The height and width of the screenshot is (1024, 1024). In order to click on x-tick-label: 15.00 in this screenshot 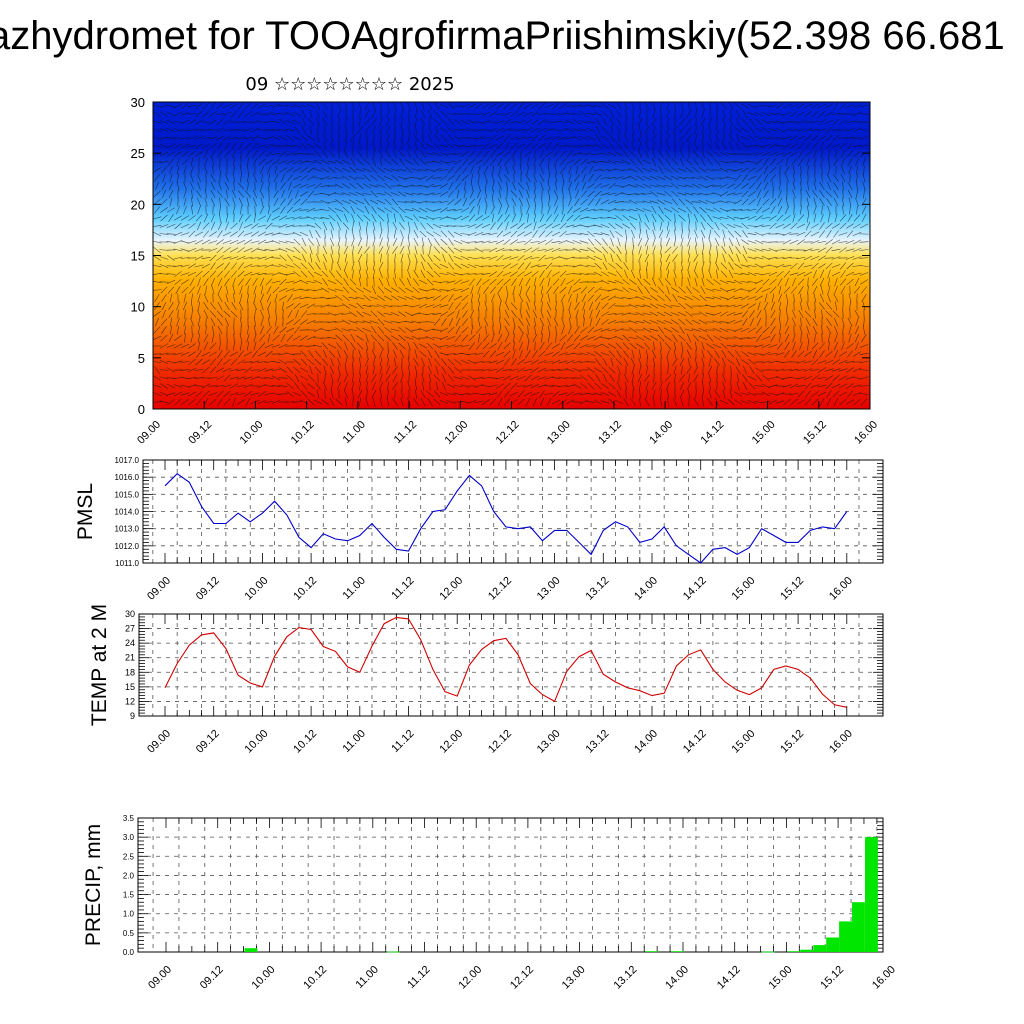, I will do `click(764, 433)`.